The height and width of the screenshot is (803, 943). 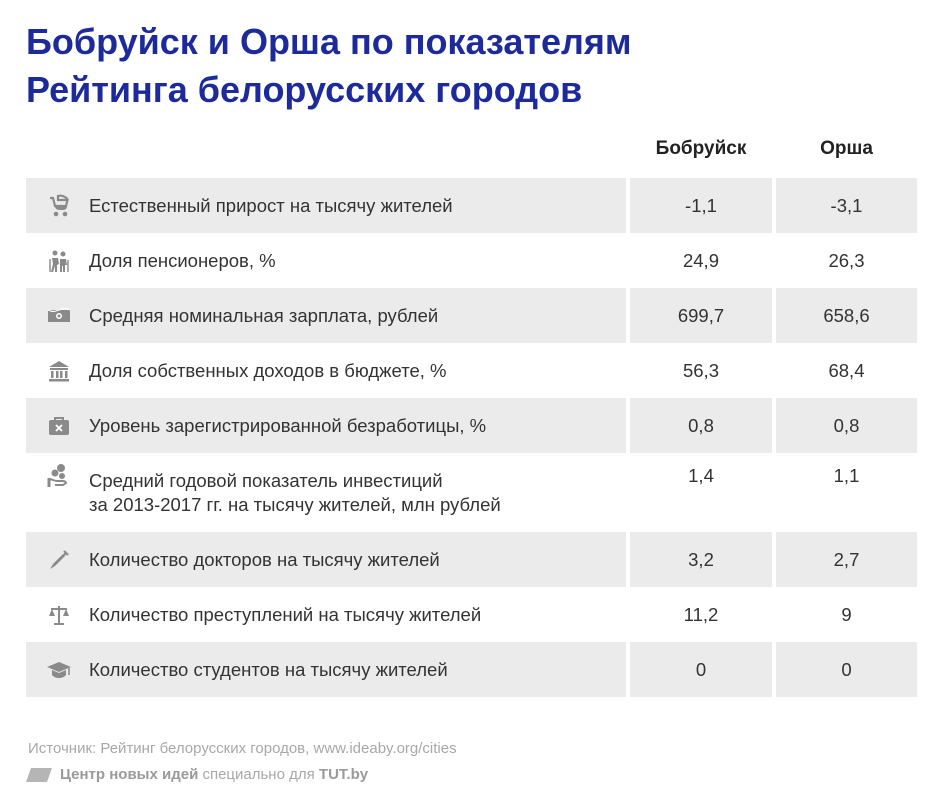 I want to click on column-header-bobruisk: Бобруйск, so click(x=701, y=148).